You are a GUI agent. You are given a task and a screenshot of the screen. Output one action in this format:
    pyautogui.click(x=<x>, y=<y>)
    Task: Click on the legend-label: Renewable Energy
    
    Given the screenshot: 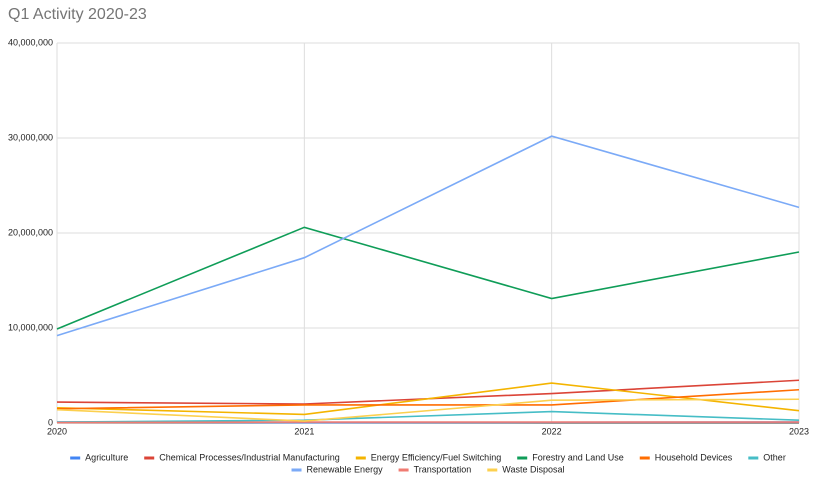 What is the action you would take?
    pyautogui.click(x=345, y=469)
    